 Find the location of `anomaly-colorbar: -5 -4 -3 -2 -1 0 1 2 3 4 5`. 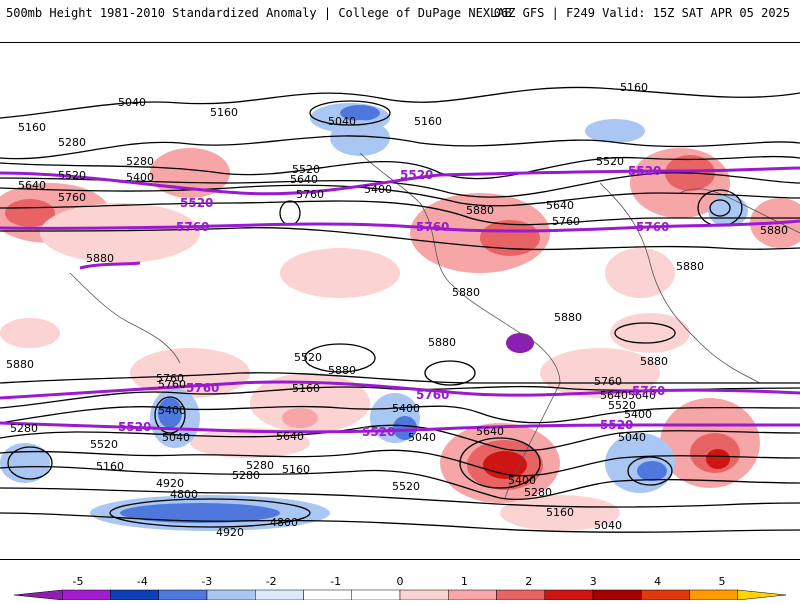

anomaly-colorbar: -5 -4 -3 -2 -1 0 1 2 3 4 5 is located at coordinates (400, 586).